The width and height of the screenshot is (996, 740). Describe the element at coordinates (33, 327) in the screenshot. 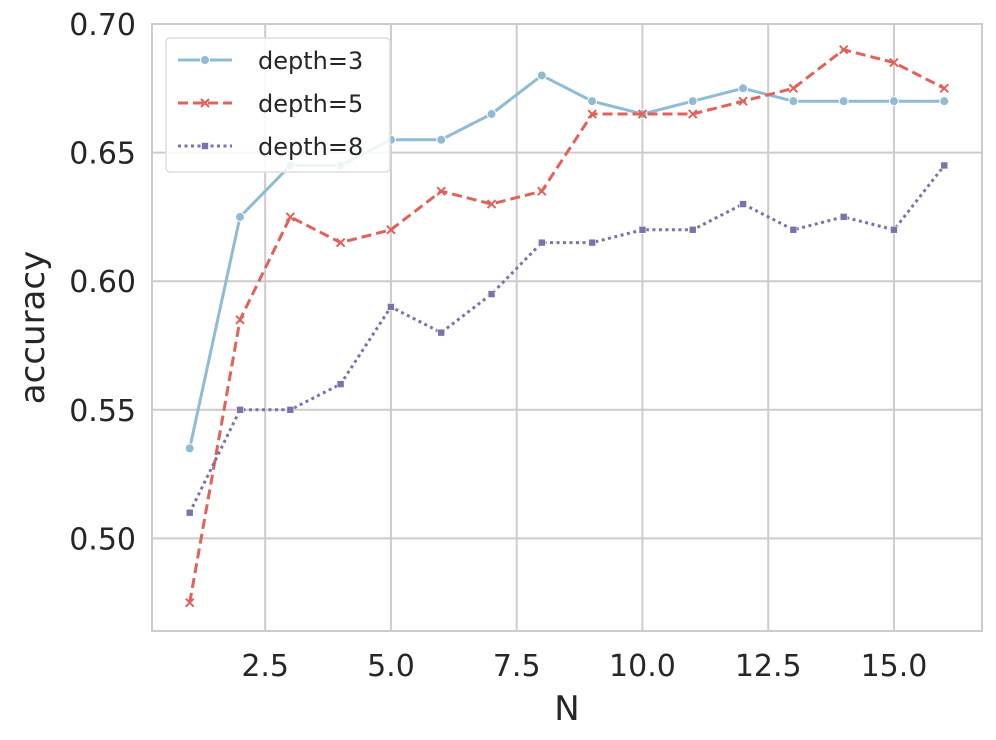

I see `y-axis-label: accuracy` at that location.